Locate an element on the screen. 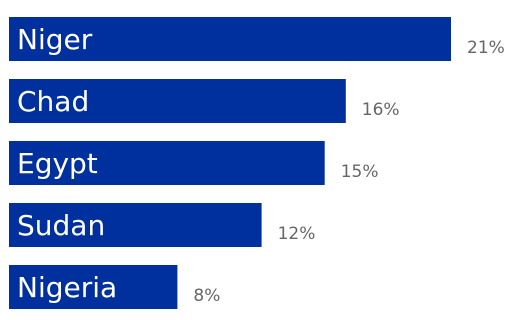  bar-egypt is located at coordinates (167, 163).